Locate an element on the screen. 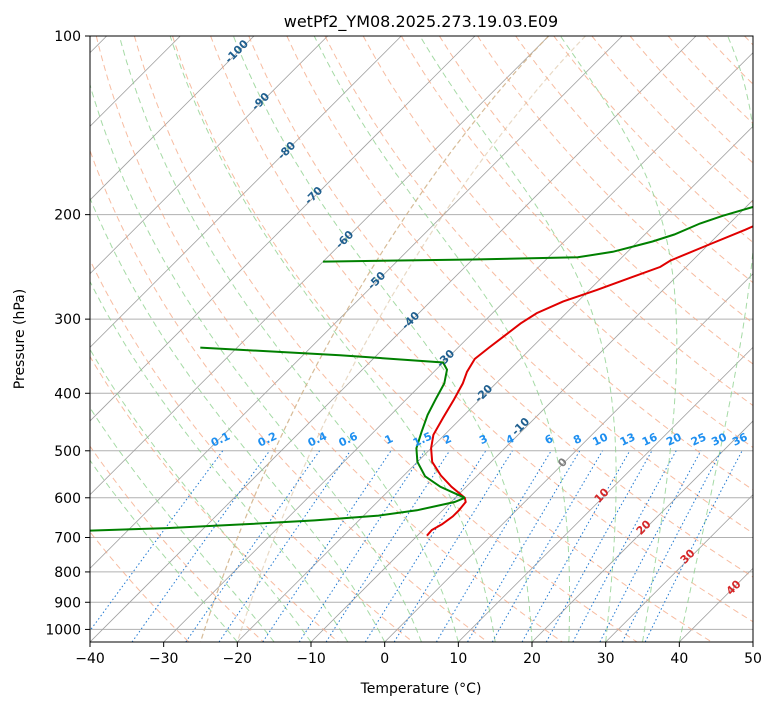 Image resolution: width=775 pixels, height=708 pixels. mixing-ratio-label: 2 is located at coordinates (447, 439).